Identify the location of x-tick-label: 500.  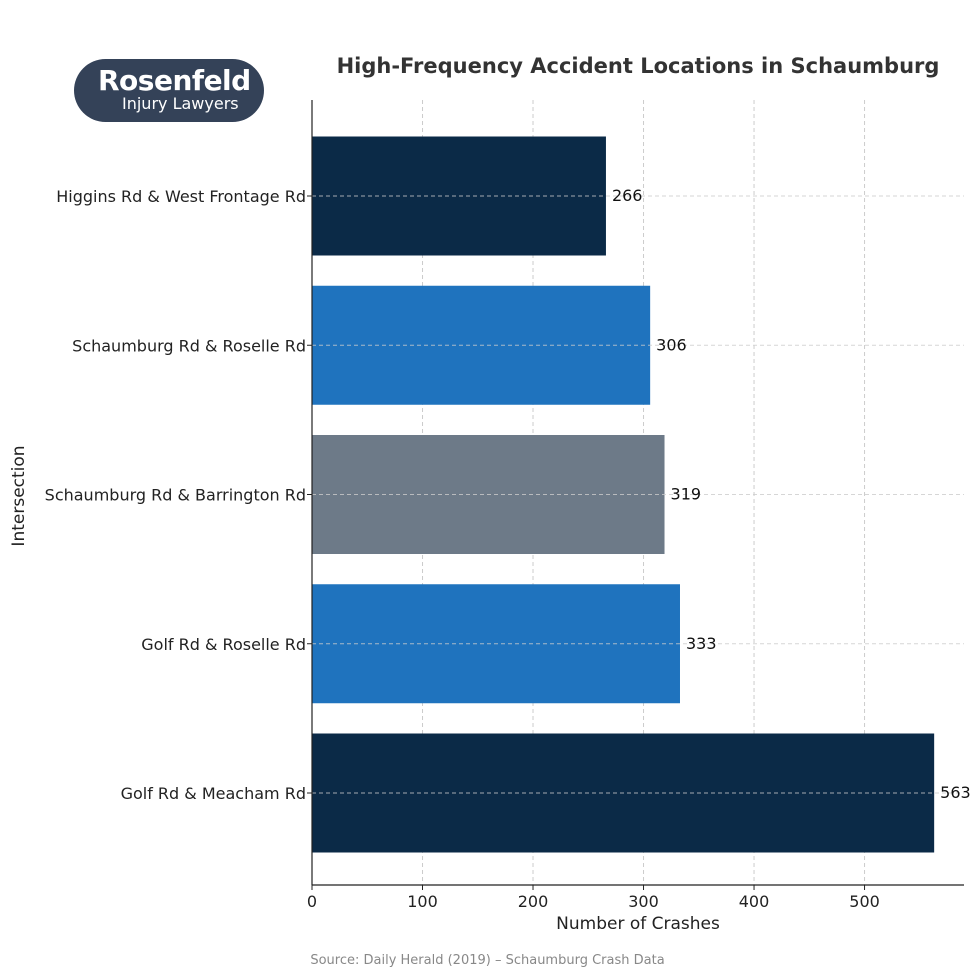
(864, 901).